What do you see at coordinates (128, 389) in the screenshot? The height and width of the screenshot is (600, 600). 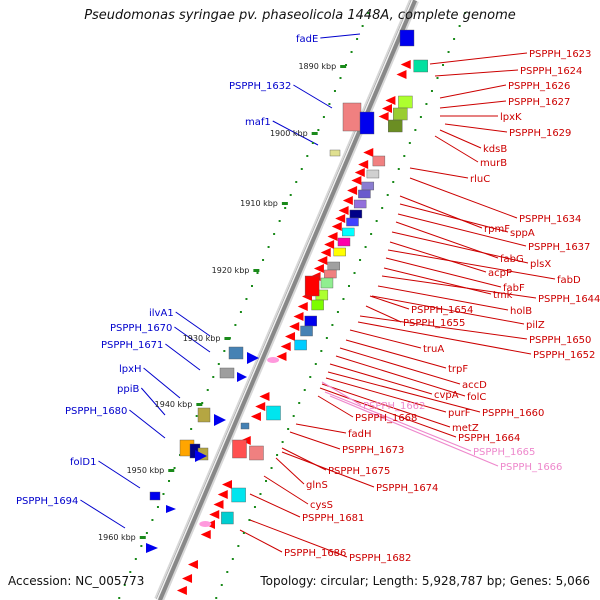 I see `left-gene-label: ppiB` at bounding box center [128, 389].